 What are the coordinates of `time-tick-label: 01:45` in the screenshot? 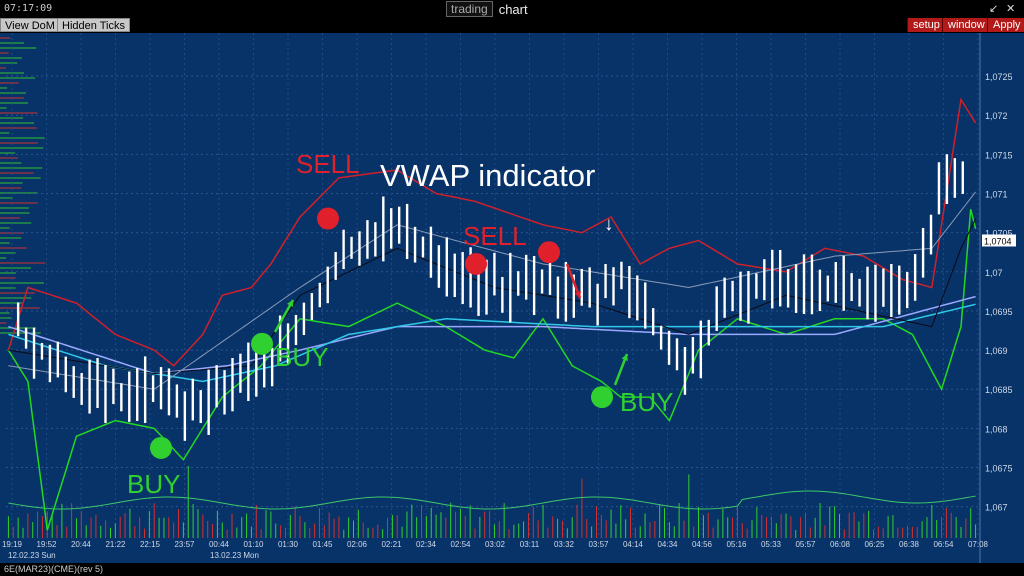 It's located at (322, 544).